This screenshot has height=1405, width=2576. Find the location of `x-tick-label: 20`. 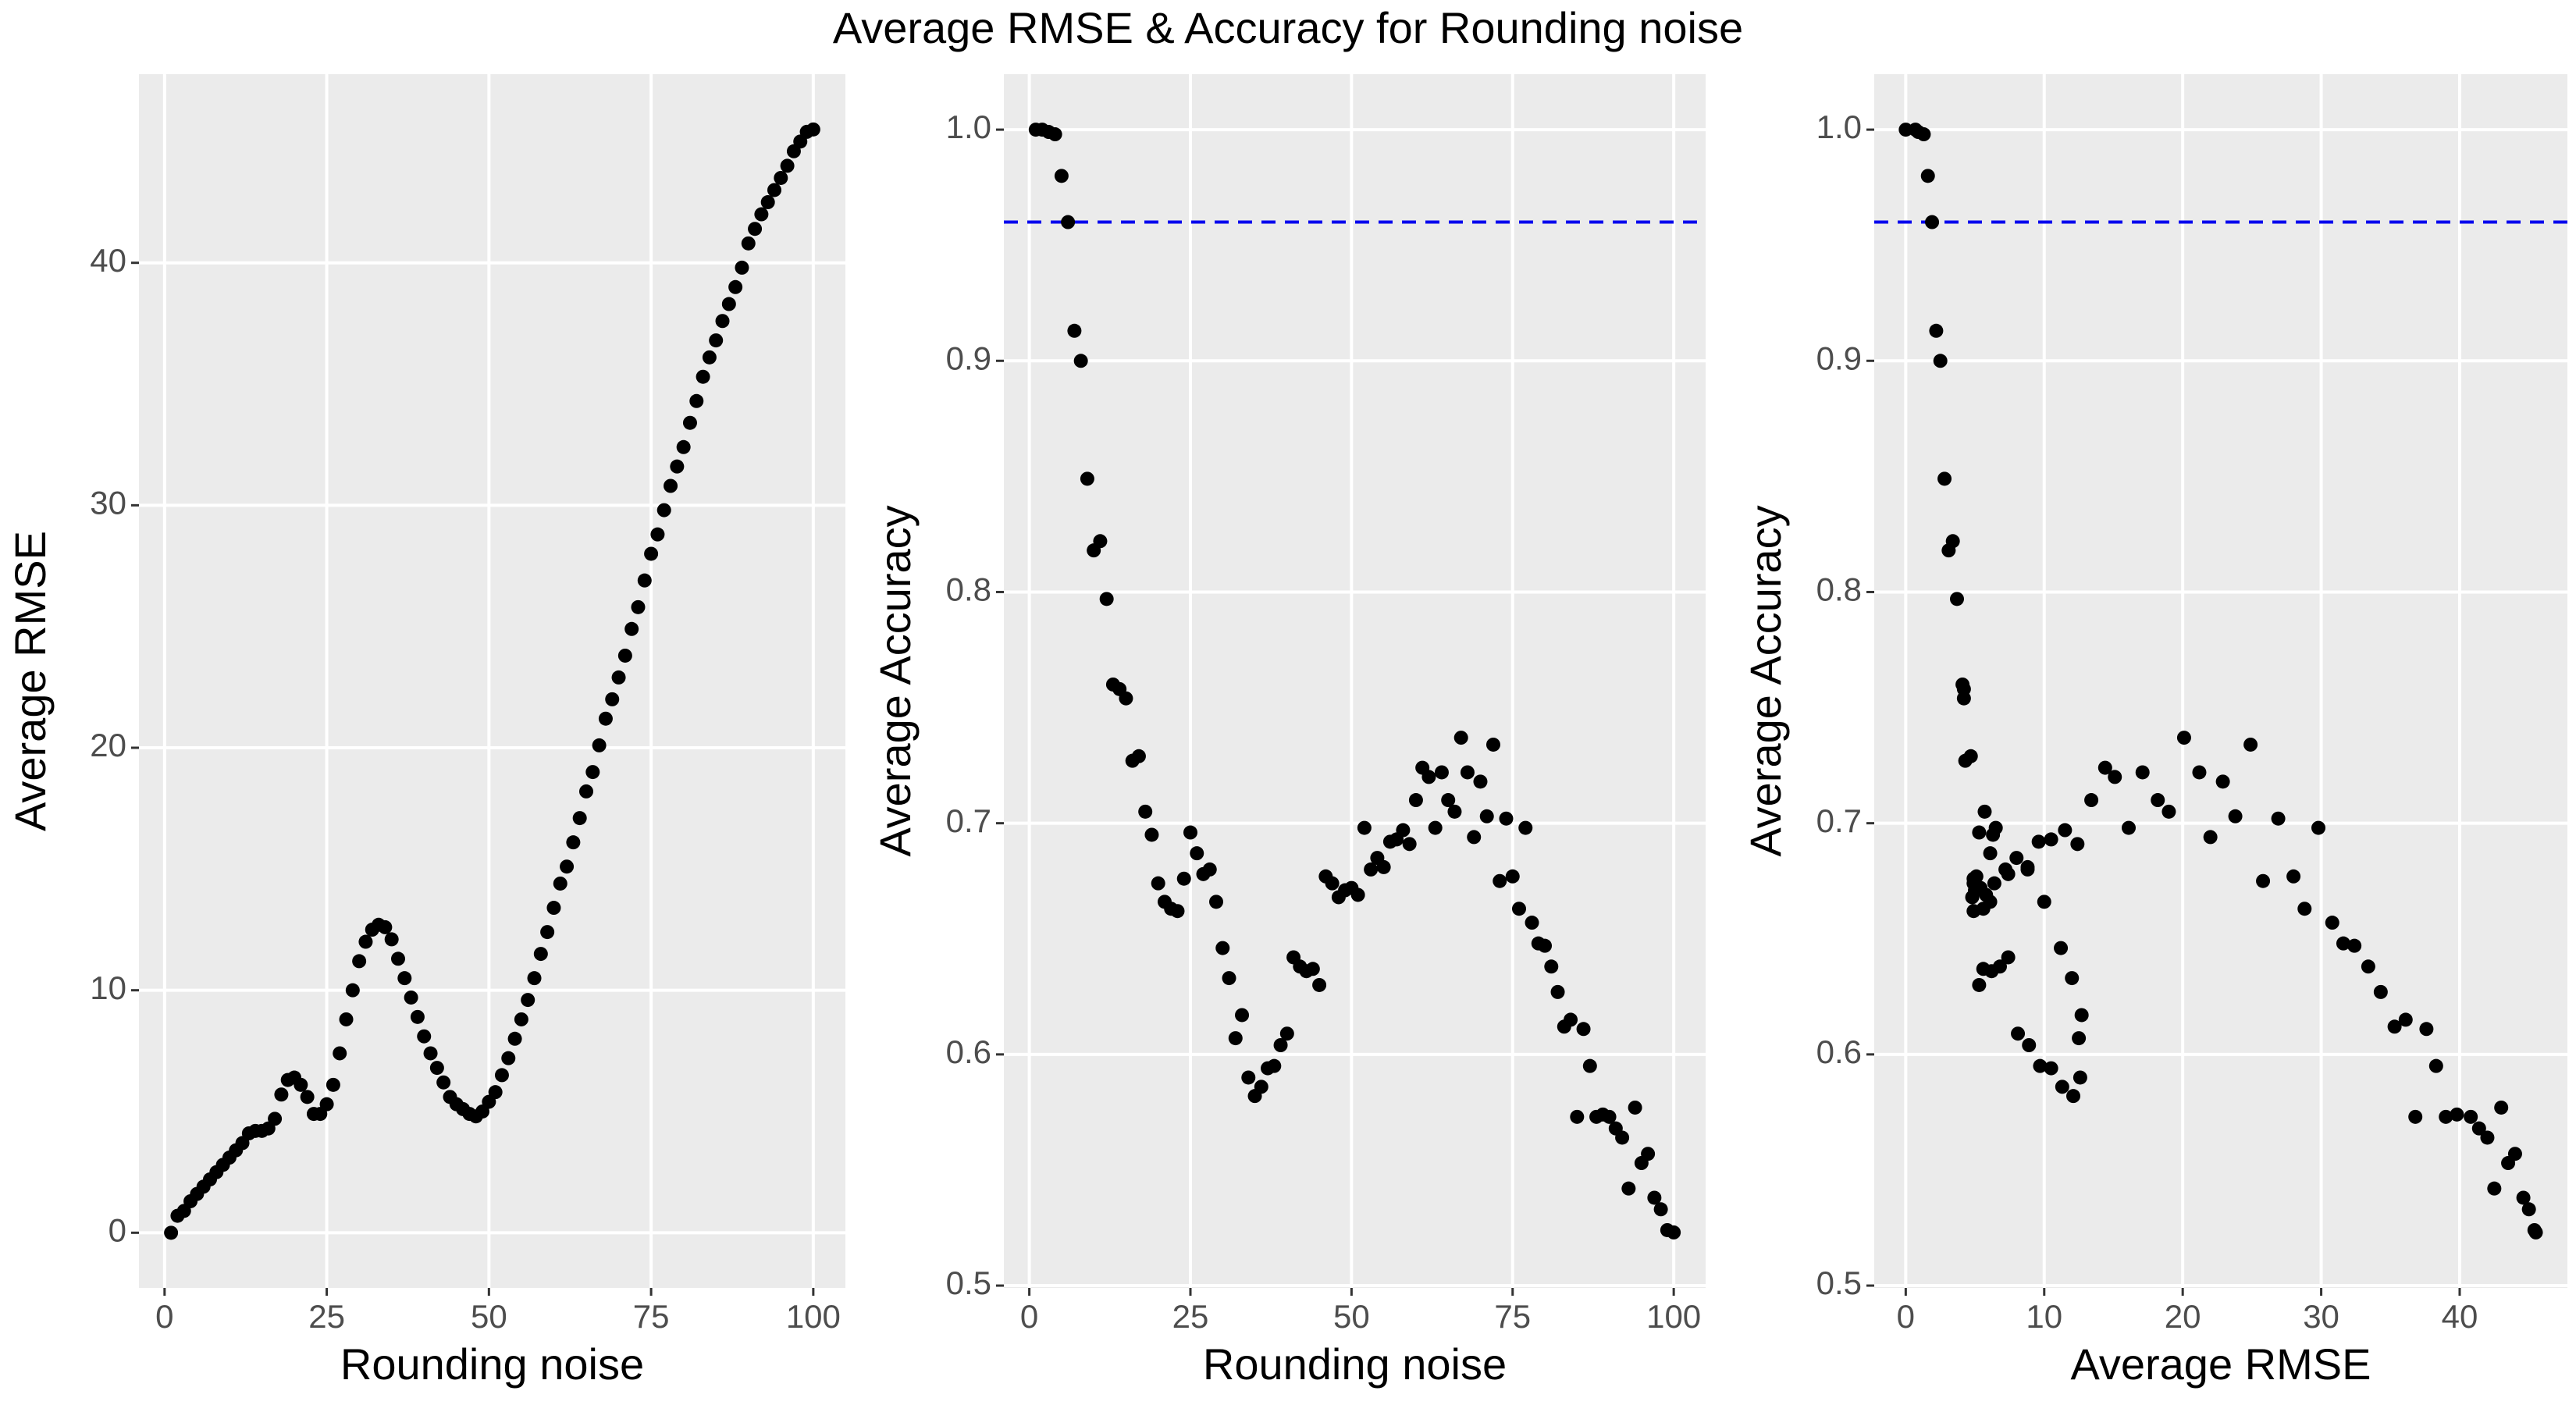

x-tick-label: 20 is located at coordinates (2183, 1316).